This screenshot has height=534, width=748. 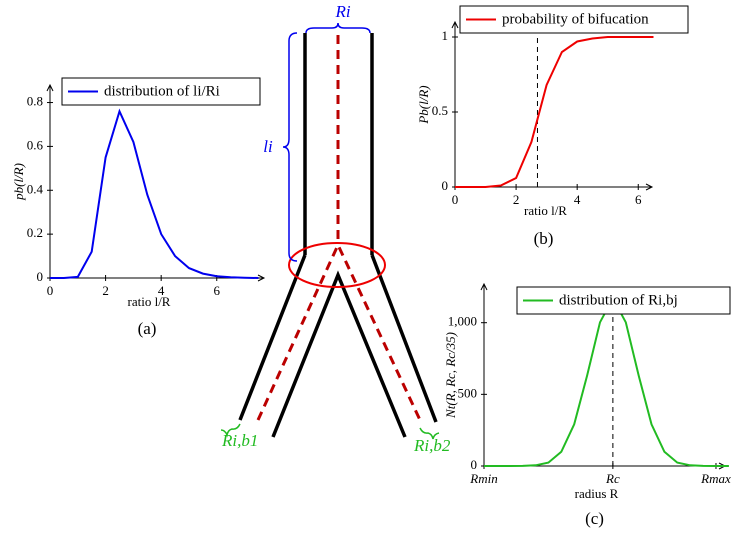 What do you see at coordinates (445, 35) in the screenshot?
I see `y-tick-label: 1` at bounding box center [445, 35].